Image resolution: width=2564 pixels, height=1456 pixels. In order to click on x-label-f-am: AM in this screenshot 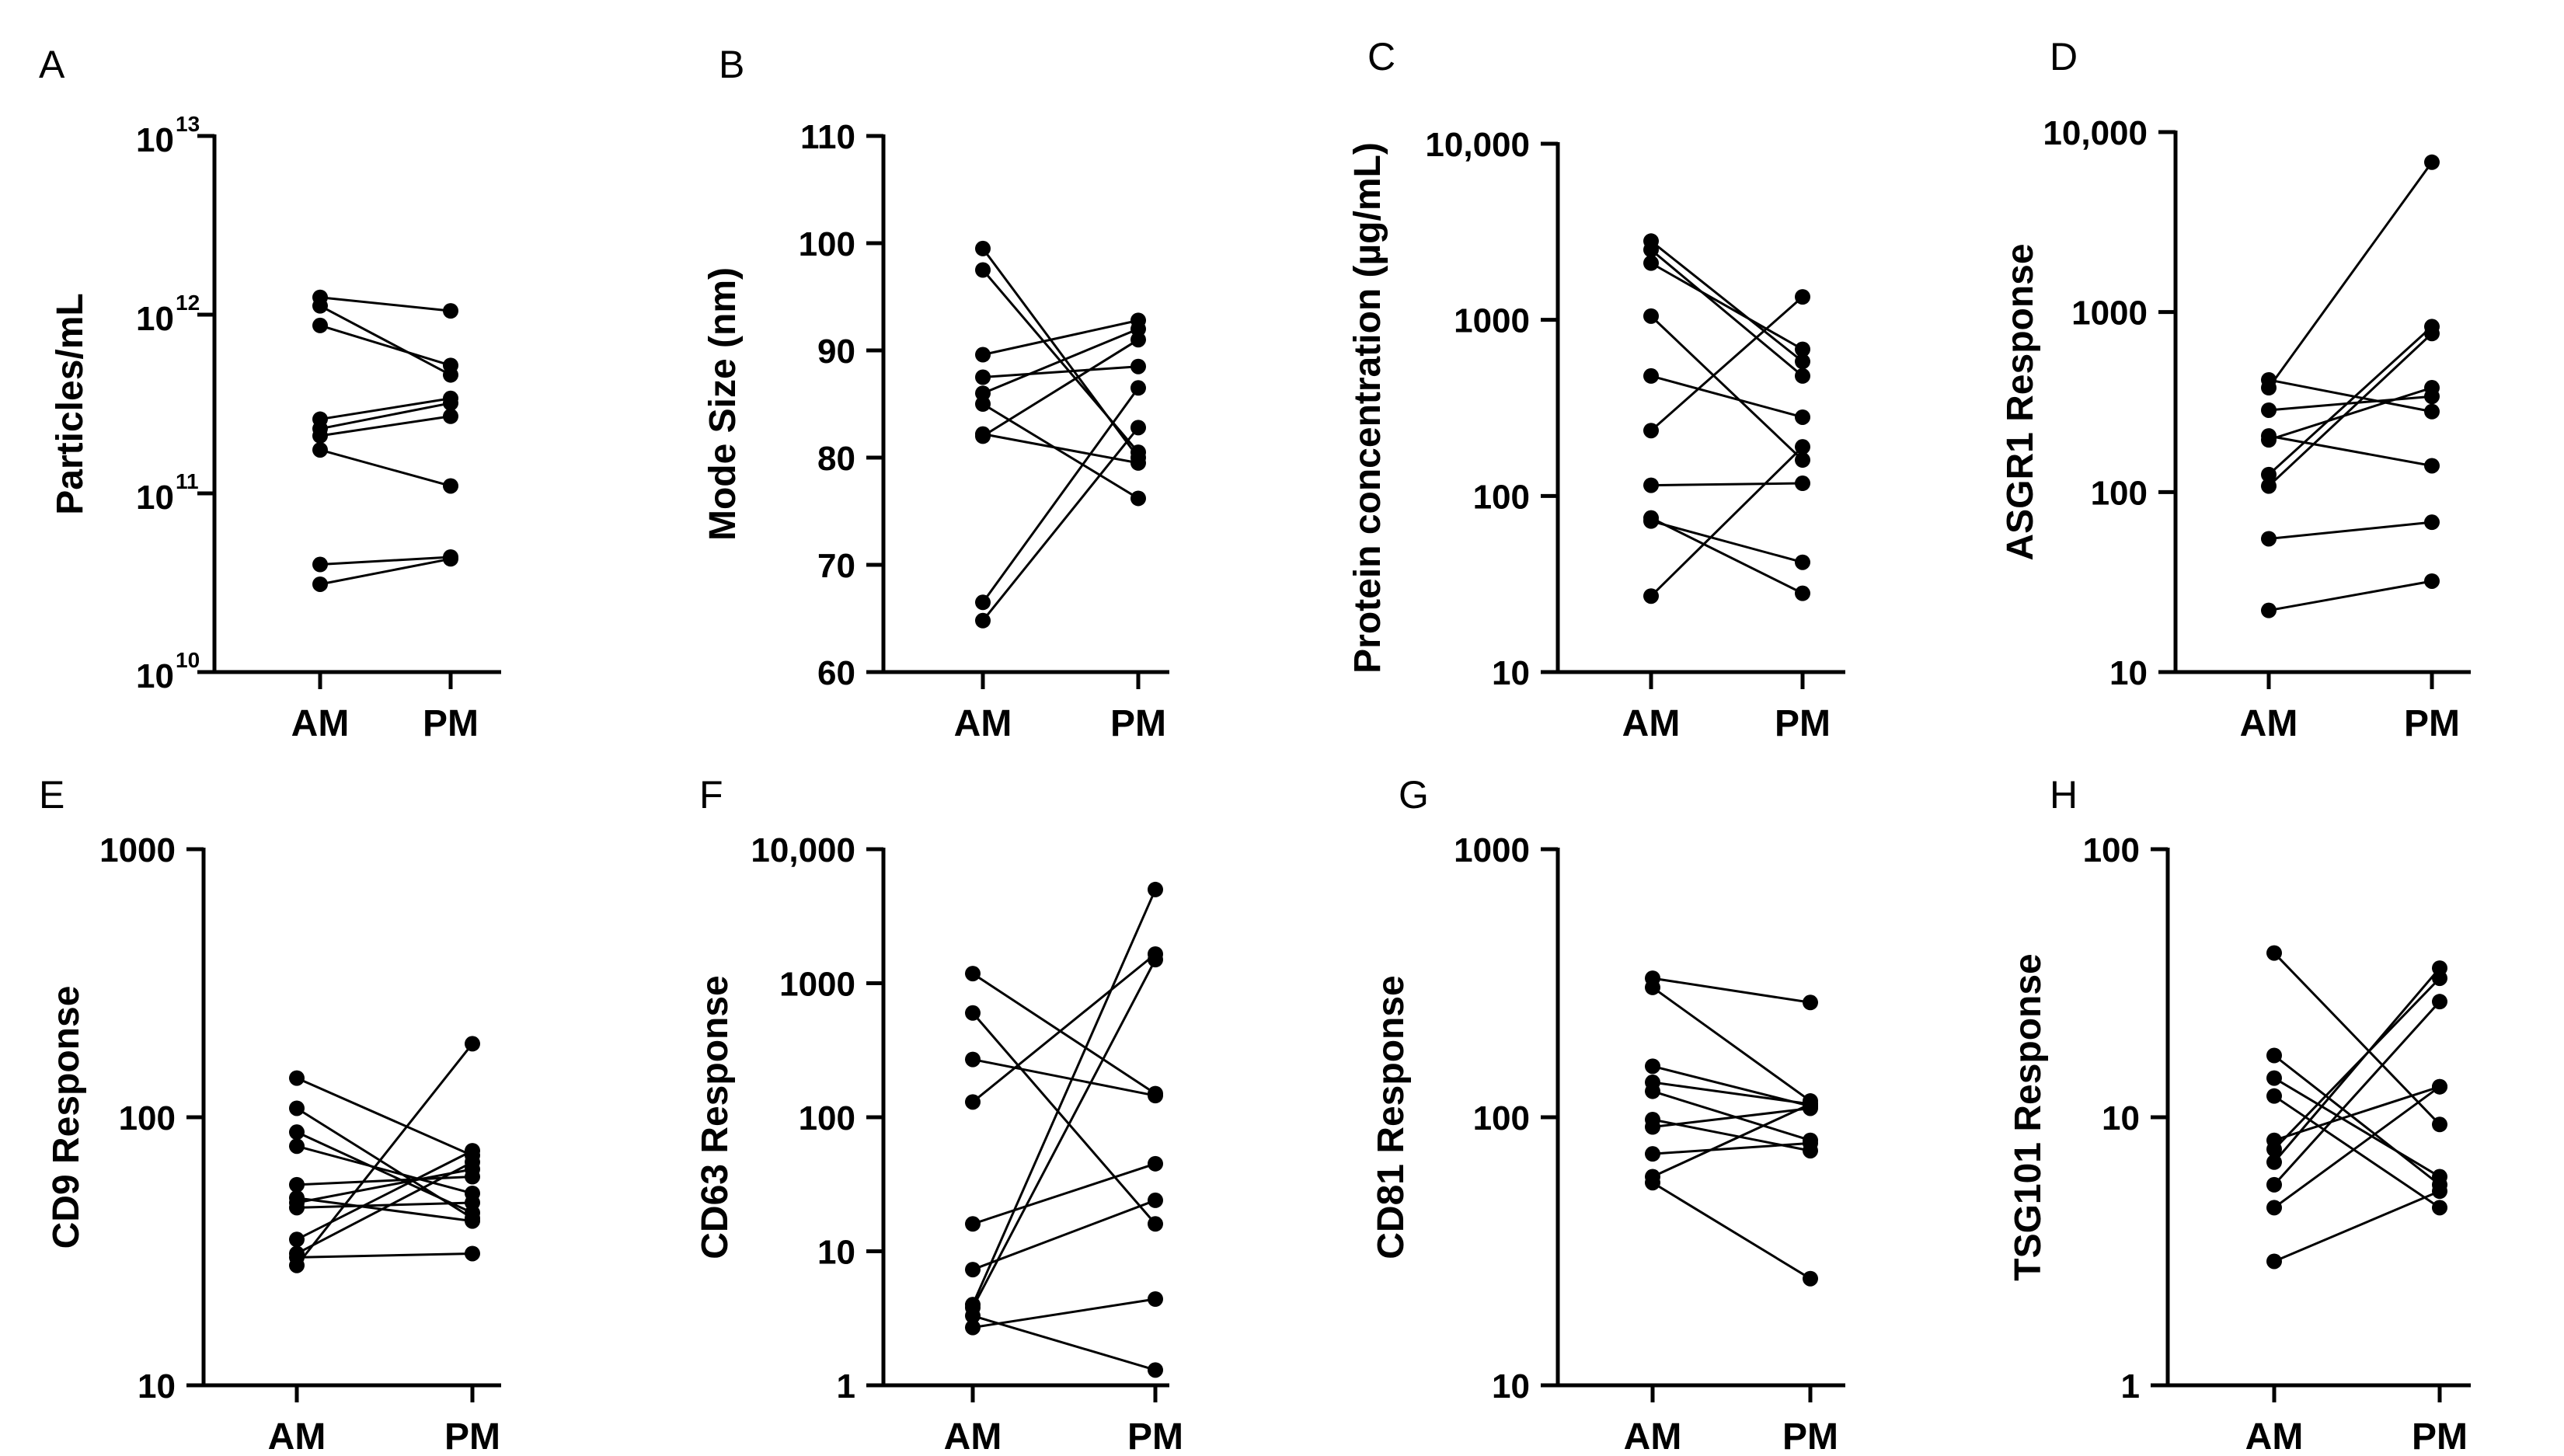, I will do `click(973, 1436)`.